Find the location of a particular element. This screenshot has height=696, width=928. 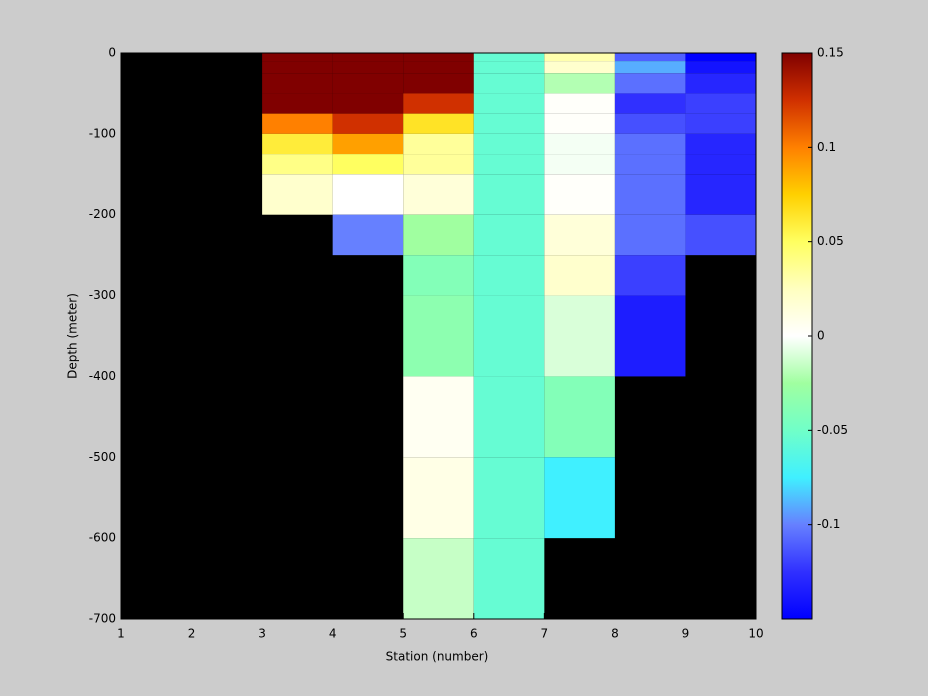

y-tick-label: -400 is located at coordinates (102, 376).